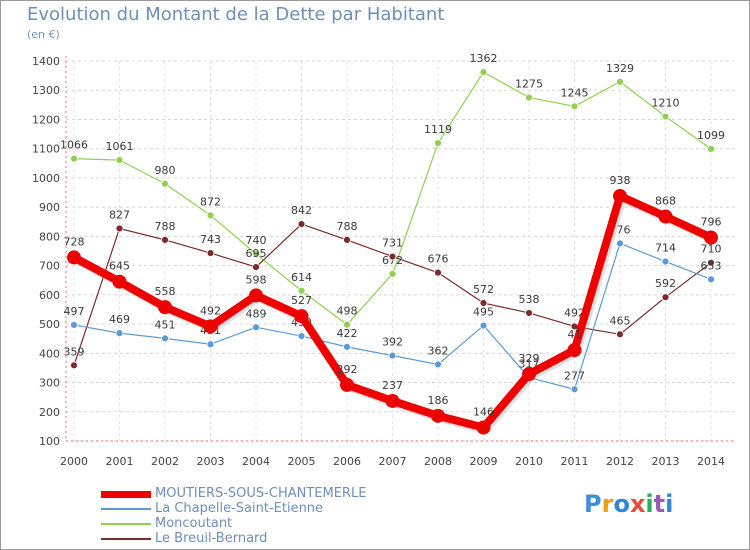 The width and height of the screenshot is (750, 550). Describe the element at coordinates (211, 461) in the screenshot. I see `x-tick-label: 2003` at that location.